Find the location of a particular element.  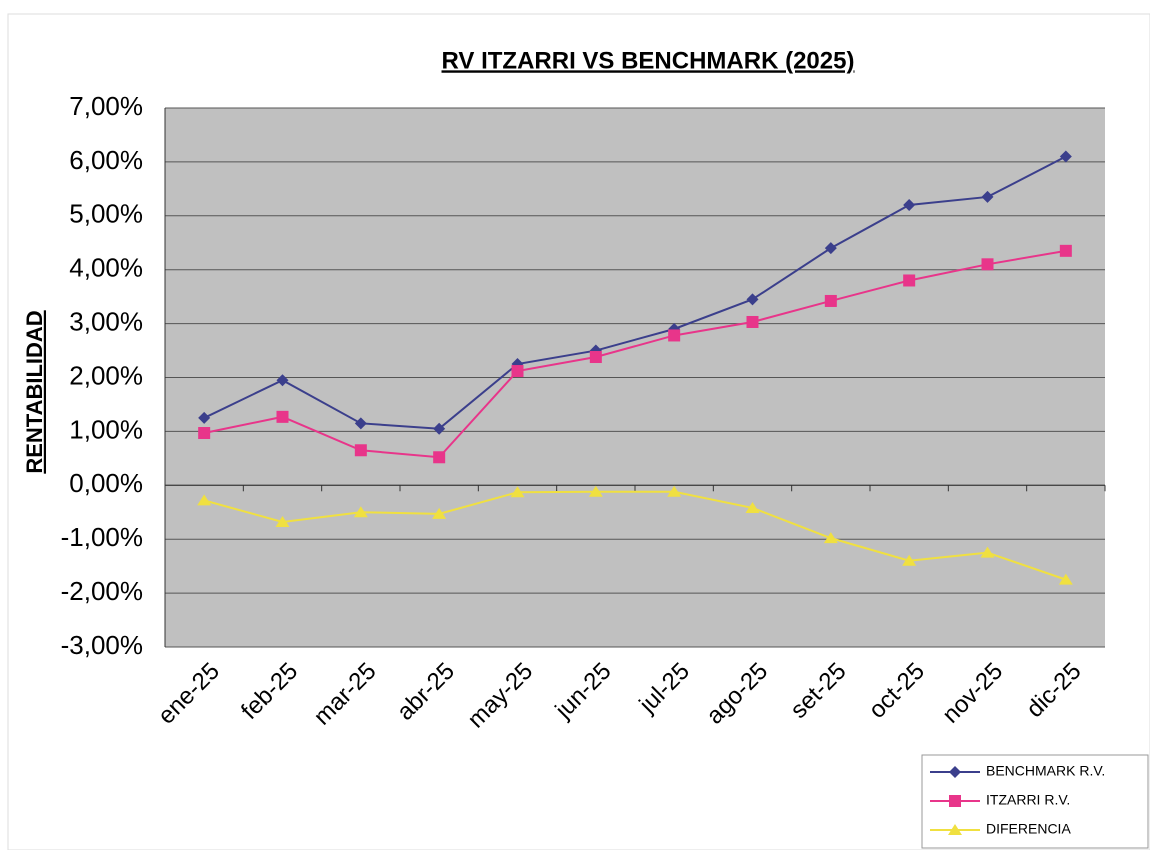

y-tick-label: 7,00% is located at coordinates (106, 106).